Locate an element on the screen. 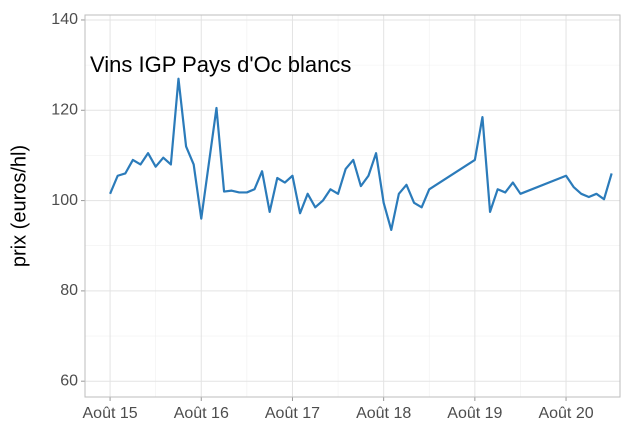 This screenshot has width=635, height=433. x-tick-label: Août 19 is located at coordinates (474, 413).